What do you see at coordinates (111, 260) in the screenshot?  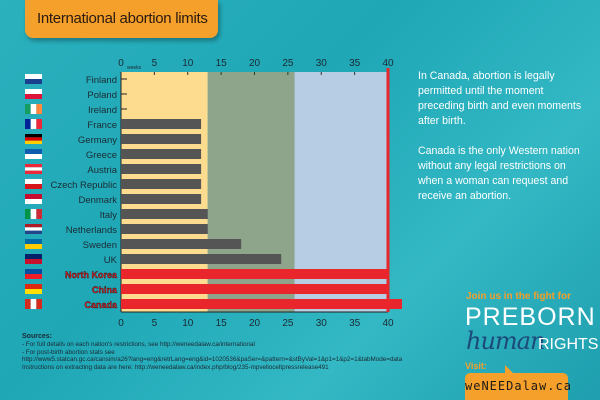 I see `category-label: UK` at bounding box center [111, 260].